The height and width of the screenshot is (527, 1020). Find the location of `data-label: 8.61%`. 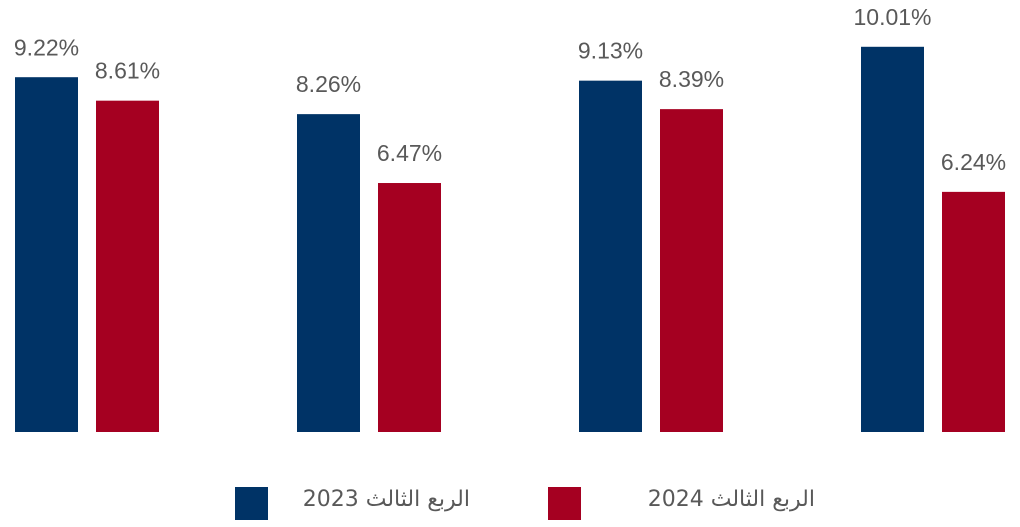

data-label: 8.61% is located at coordinates (127, 71).